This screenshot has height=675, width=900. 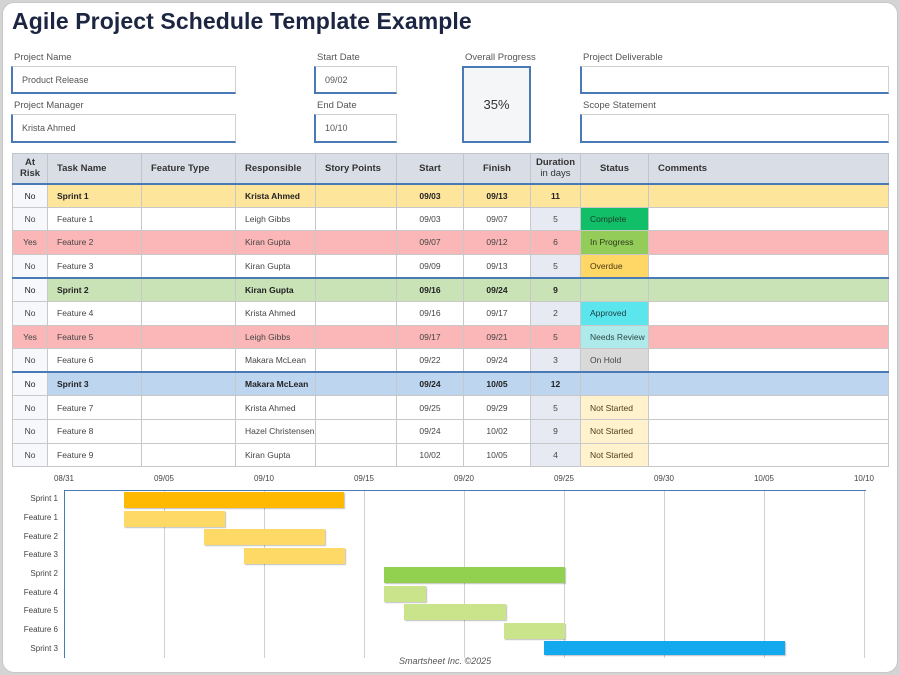 What do you see at coordinates (94, 384) in the screenshot?
I see `task-name-cell: Sprint 3` at bounding box center [94, 384].